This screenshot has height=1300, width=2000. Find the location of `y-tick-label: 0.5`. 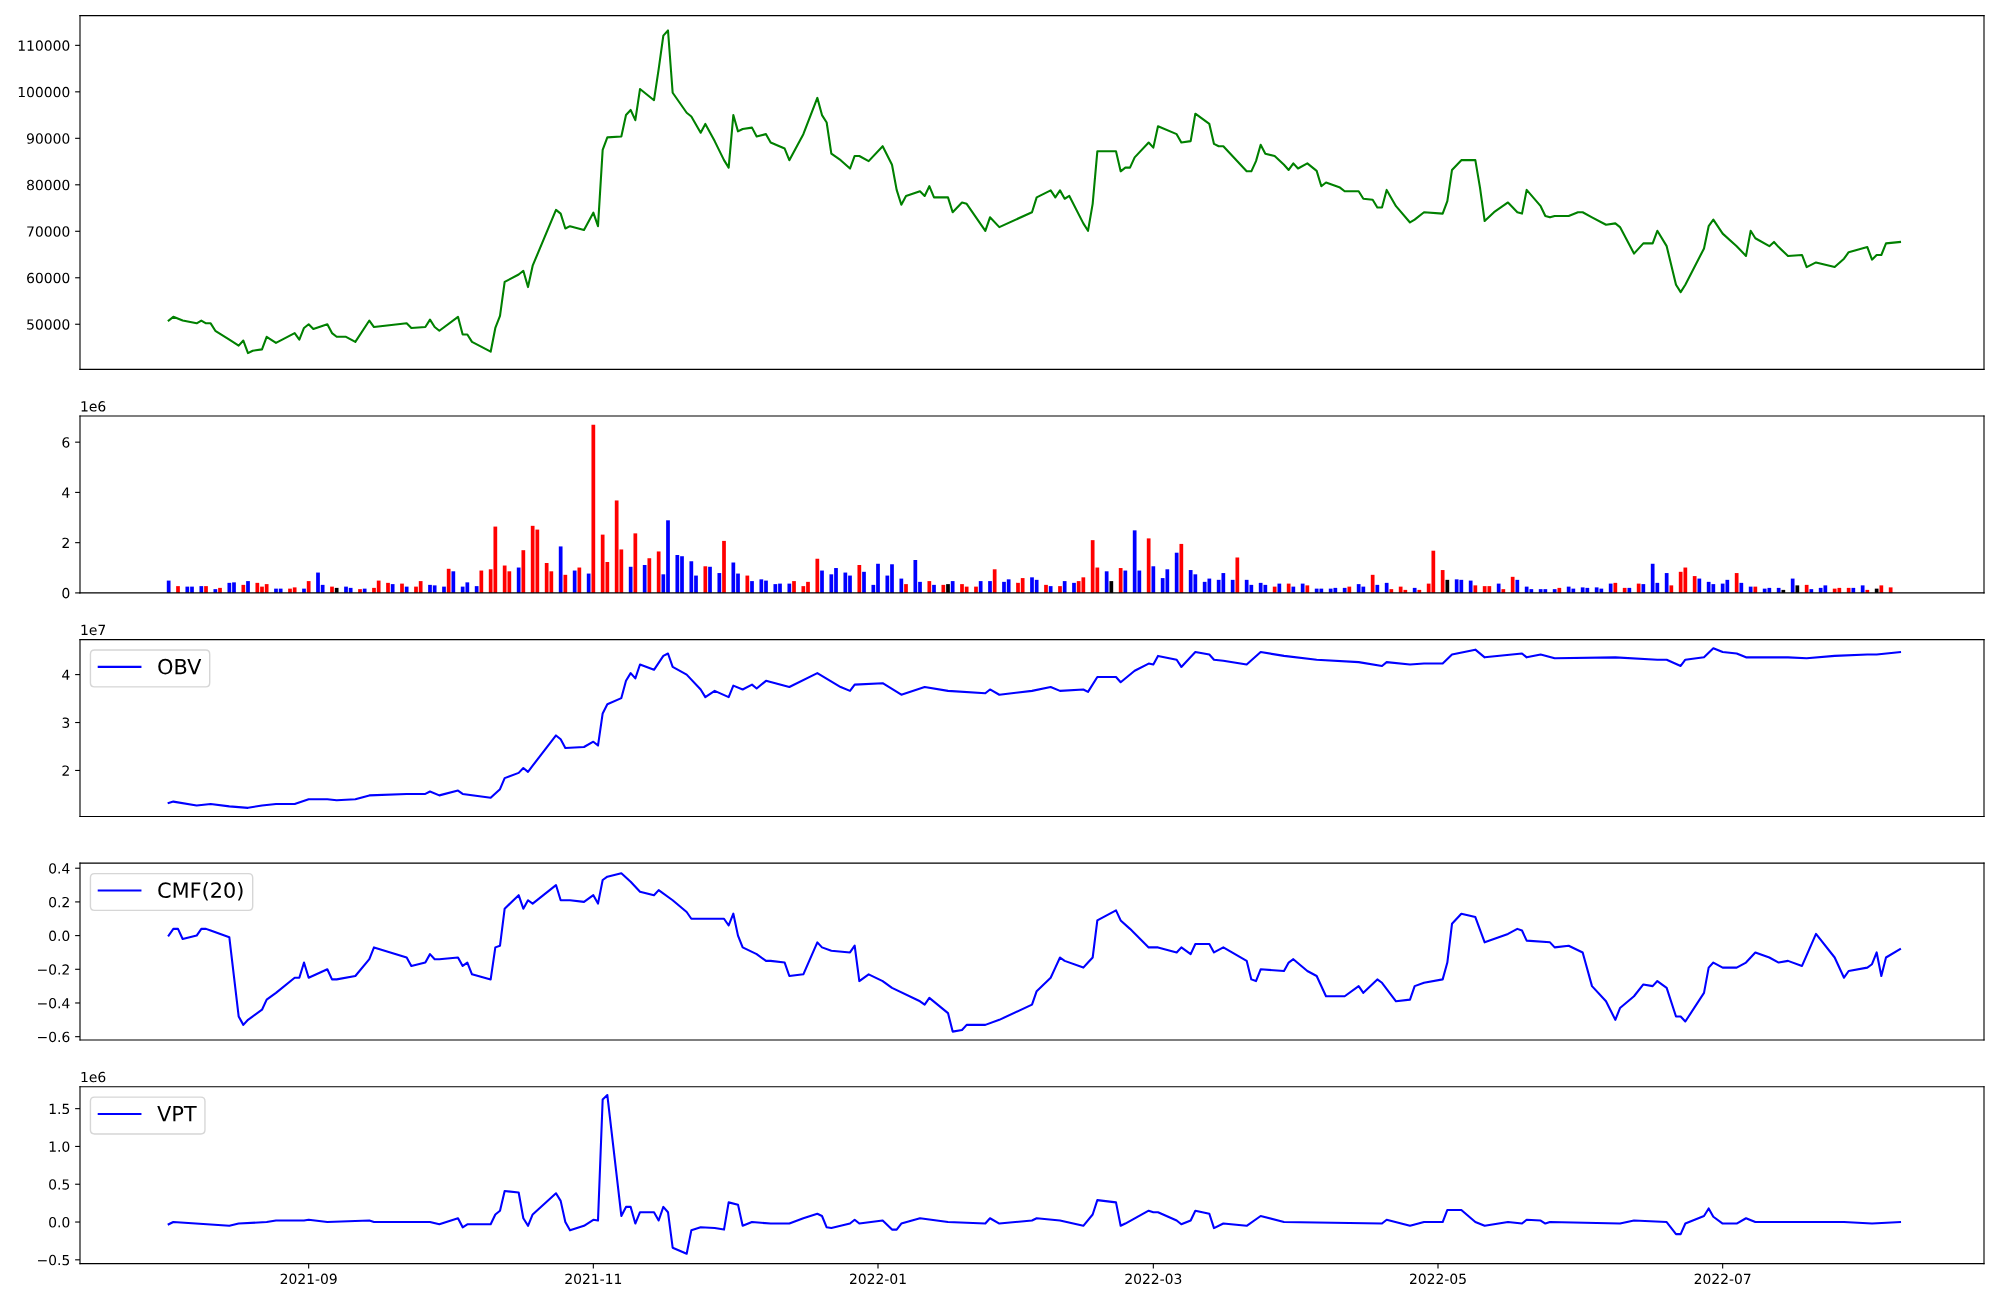

y-tick-label: 0.5 is located at coordinates (59, 1184).